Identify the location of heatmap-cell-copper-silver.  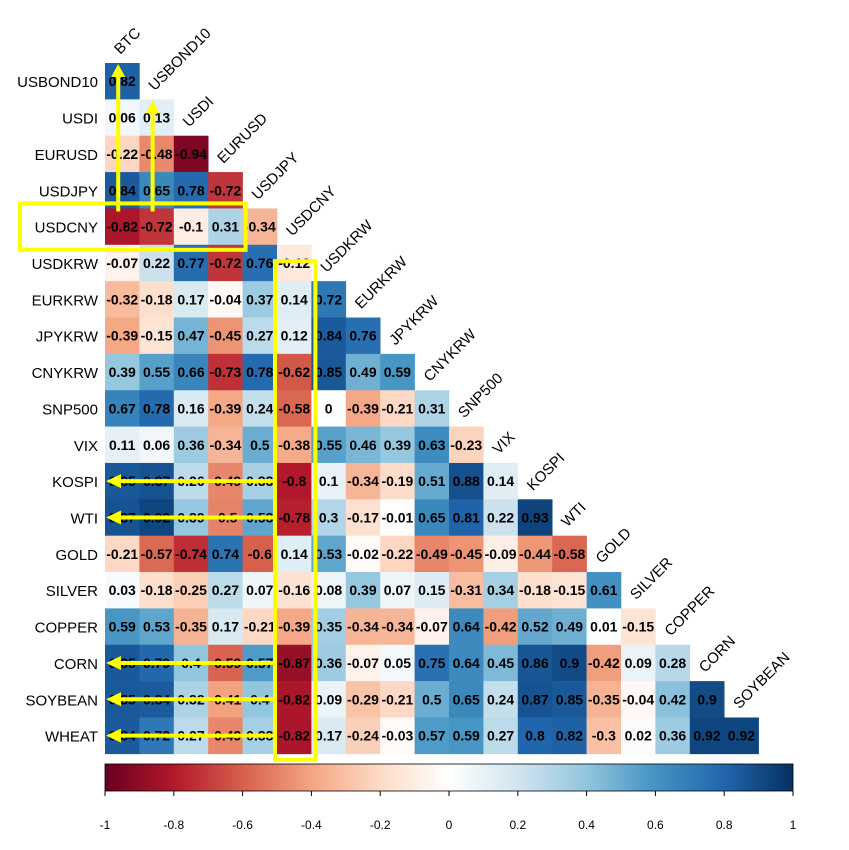
(638, 627).